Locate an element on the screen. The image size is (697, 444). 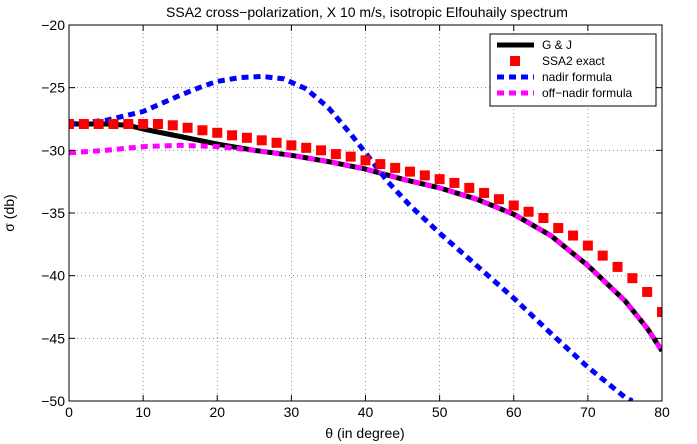
x-tick-label: 30 is located at coordinates (292, 412).